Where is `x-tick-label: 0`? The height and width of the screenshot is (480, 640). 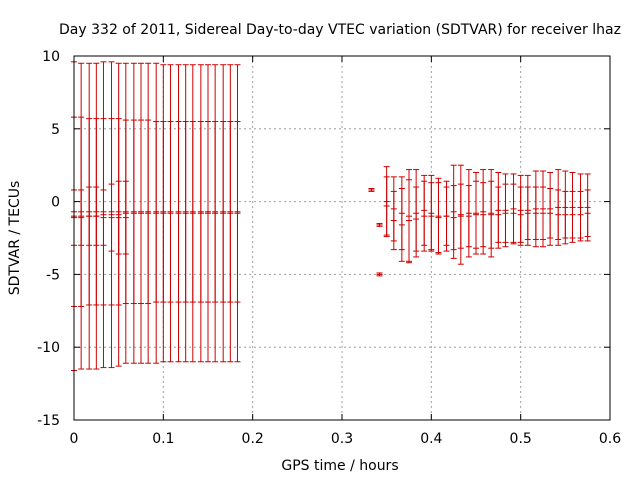
x-tick-label: 0 is located at coordinates (74, 439).